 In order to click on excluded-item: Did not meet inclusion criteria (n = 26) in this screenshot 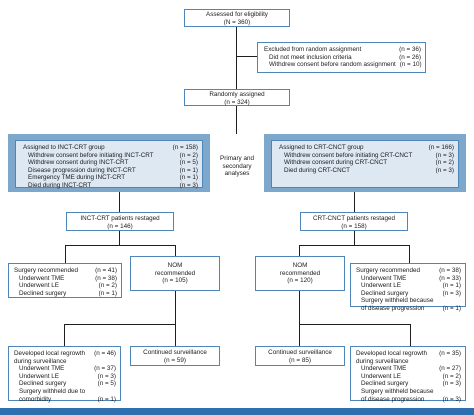, I will do `click(345, 57)`.